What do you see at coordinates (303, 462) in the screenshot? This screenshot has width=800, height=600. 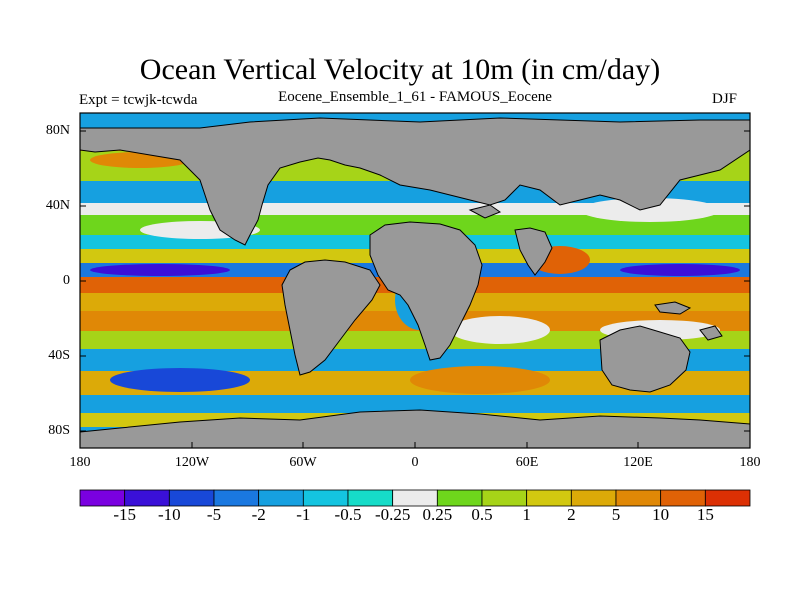 I see `lon-label-60w: 60W` at bounding box center [303, 462].